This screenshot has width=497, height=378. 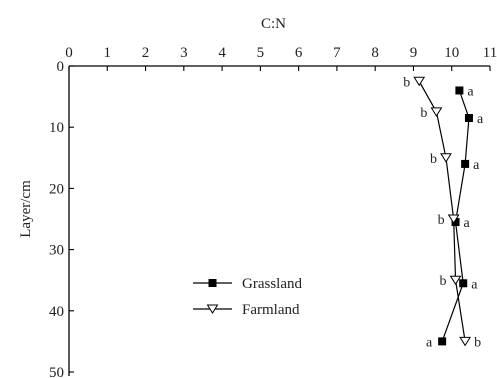 What do you see at coordinates (337, 53) in the screenshot?
I see `x-tick-label: 7` at bounding box center [337, 53].